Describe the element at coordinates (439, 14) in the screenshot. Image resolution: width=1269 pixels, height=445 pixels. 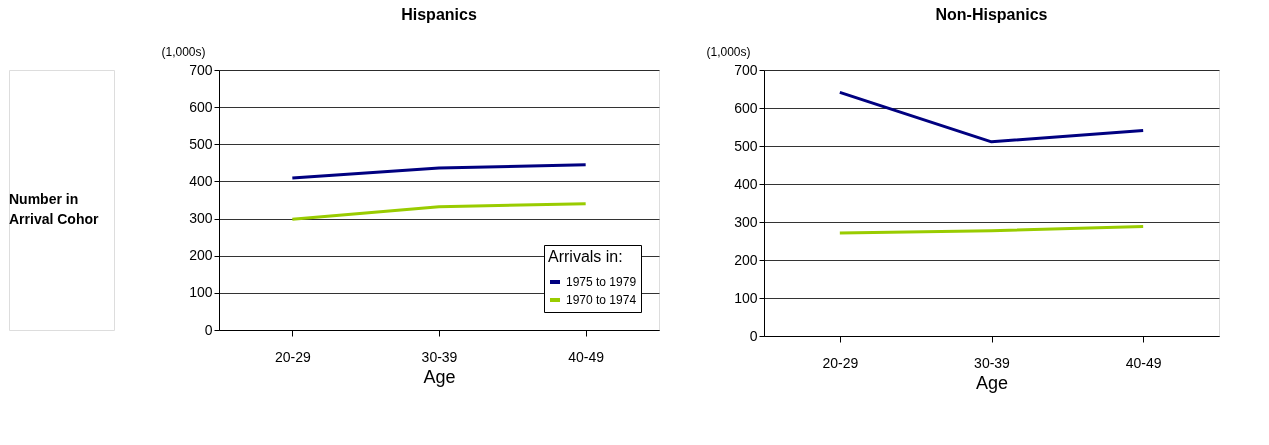
I see `chart-title: Hispanics` at that location.